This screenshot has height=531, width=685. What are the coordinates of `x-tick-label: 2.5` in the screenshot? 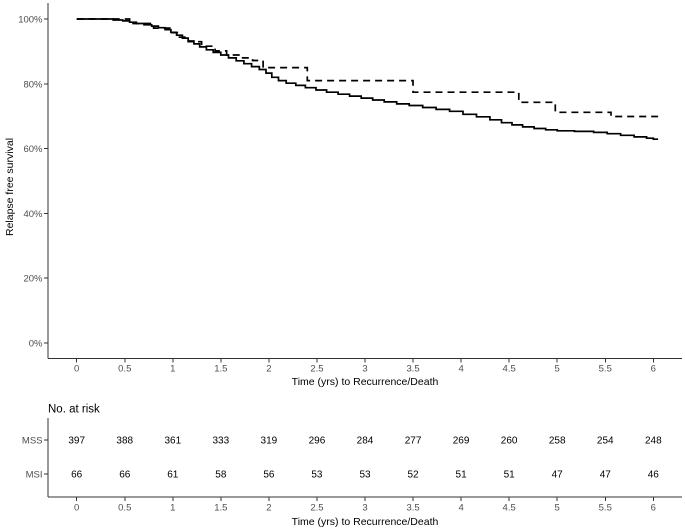 It's located at (316, 369).